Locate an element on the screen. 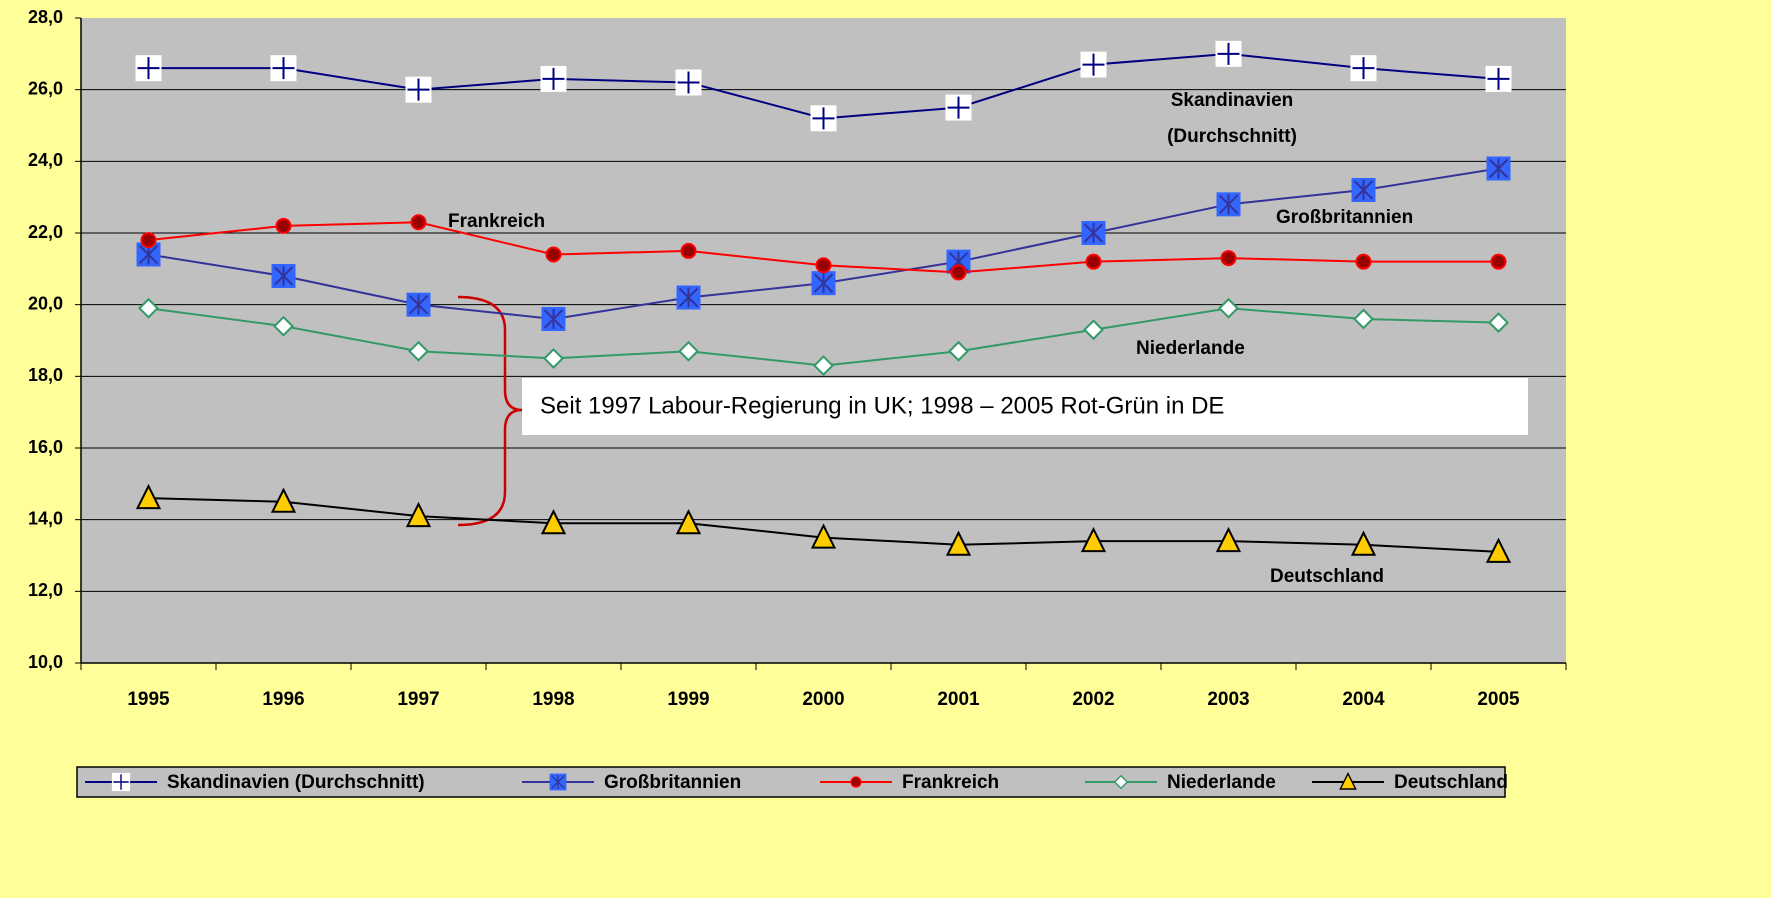 The width and height of the screenshot is (1771, 898). legend-label: Skandinavien (Durchschnitt) is located at coordinates (296, 782).